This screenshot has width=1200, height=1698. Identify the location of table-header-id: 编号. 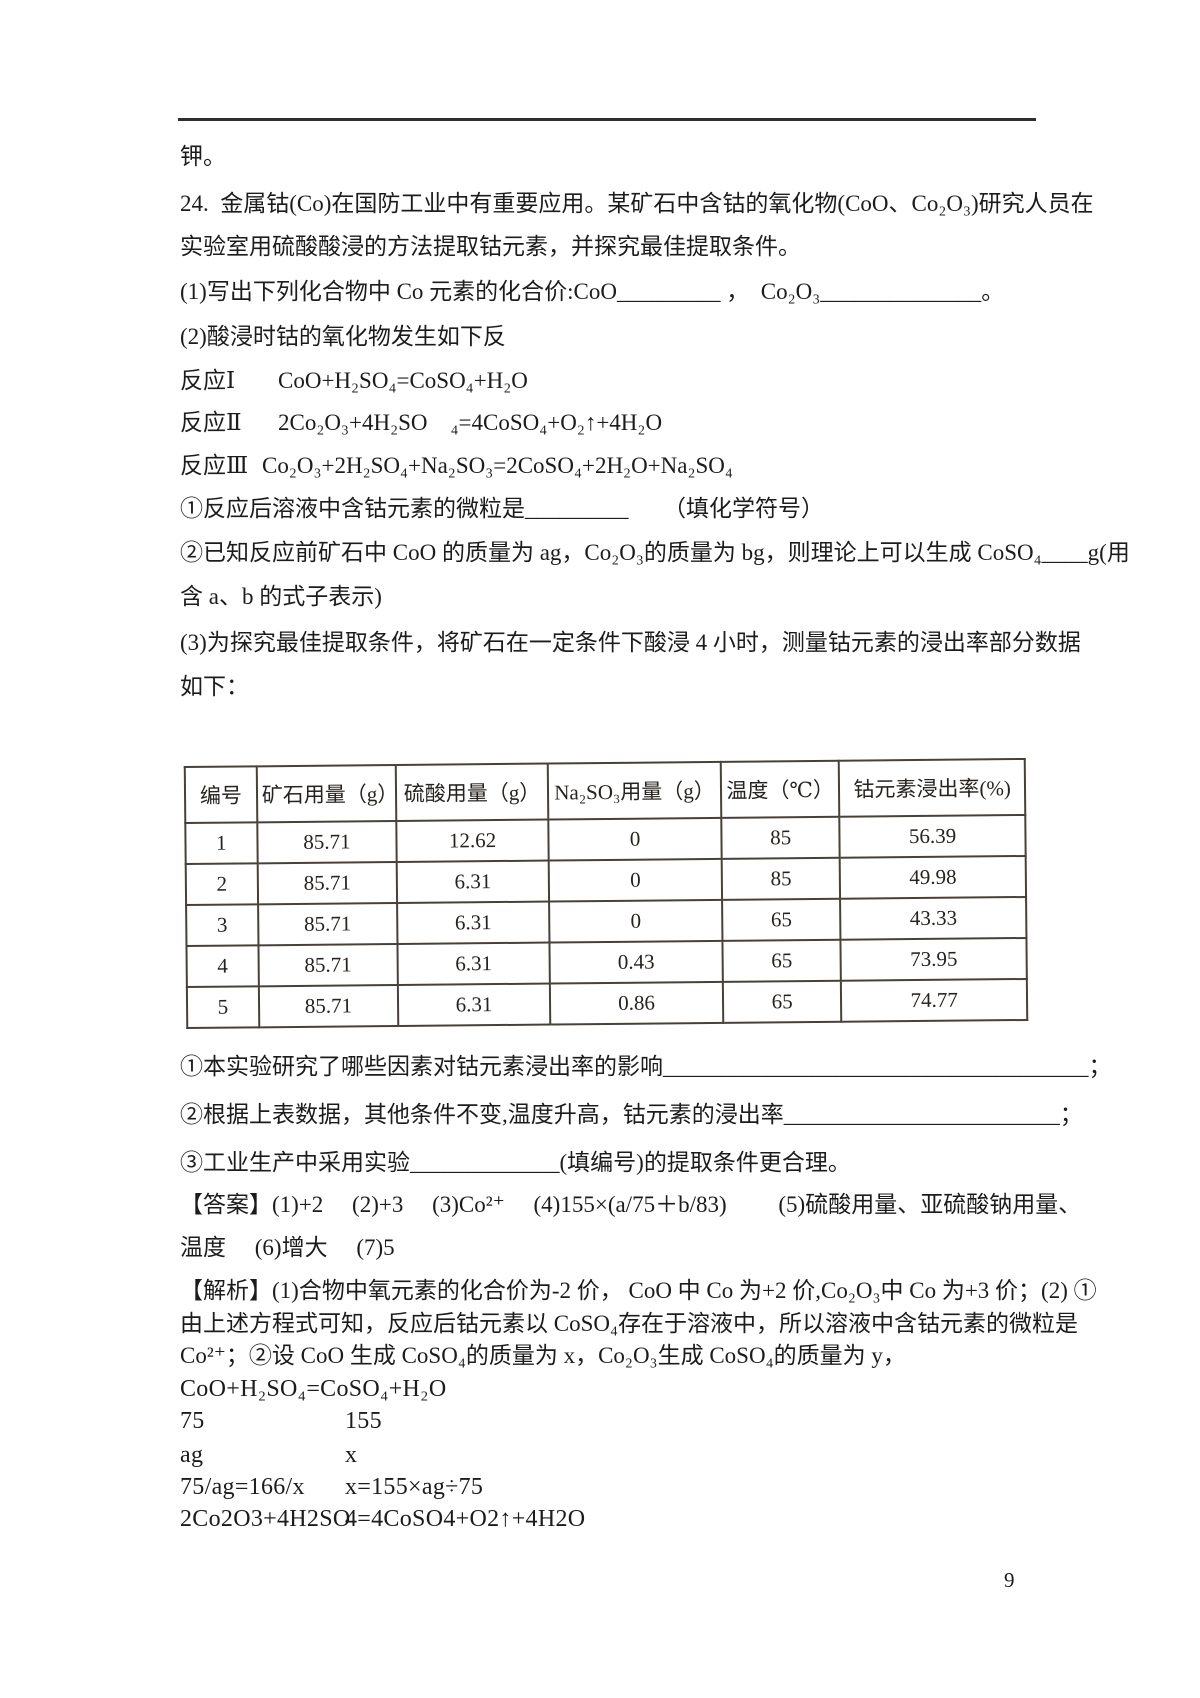
(221, 795).